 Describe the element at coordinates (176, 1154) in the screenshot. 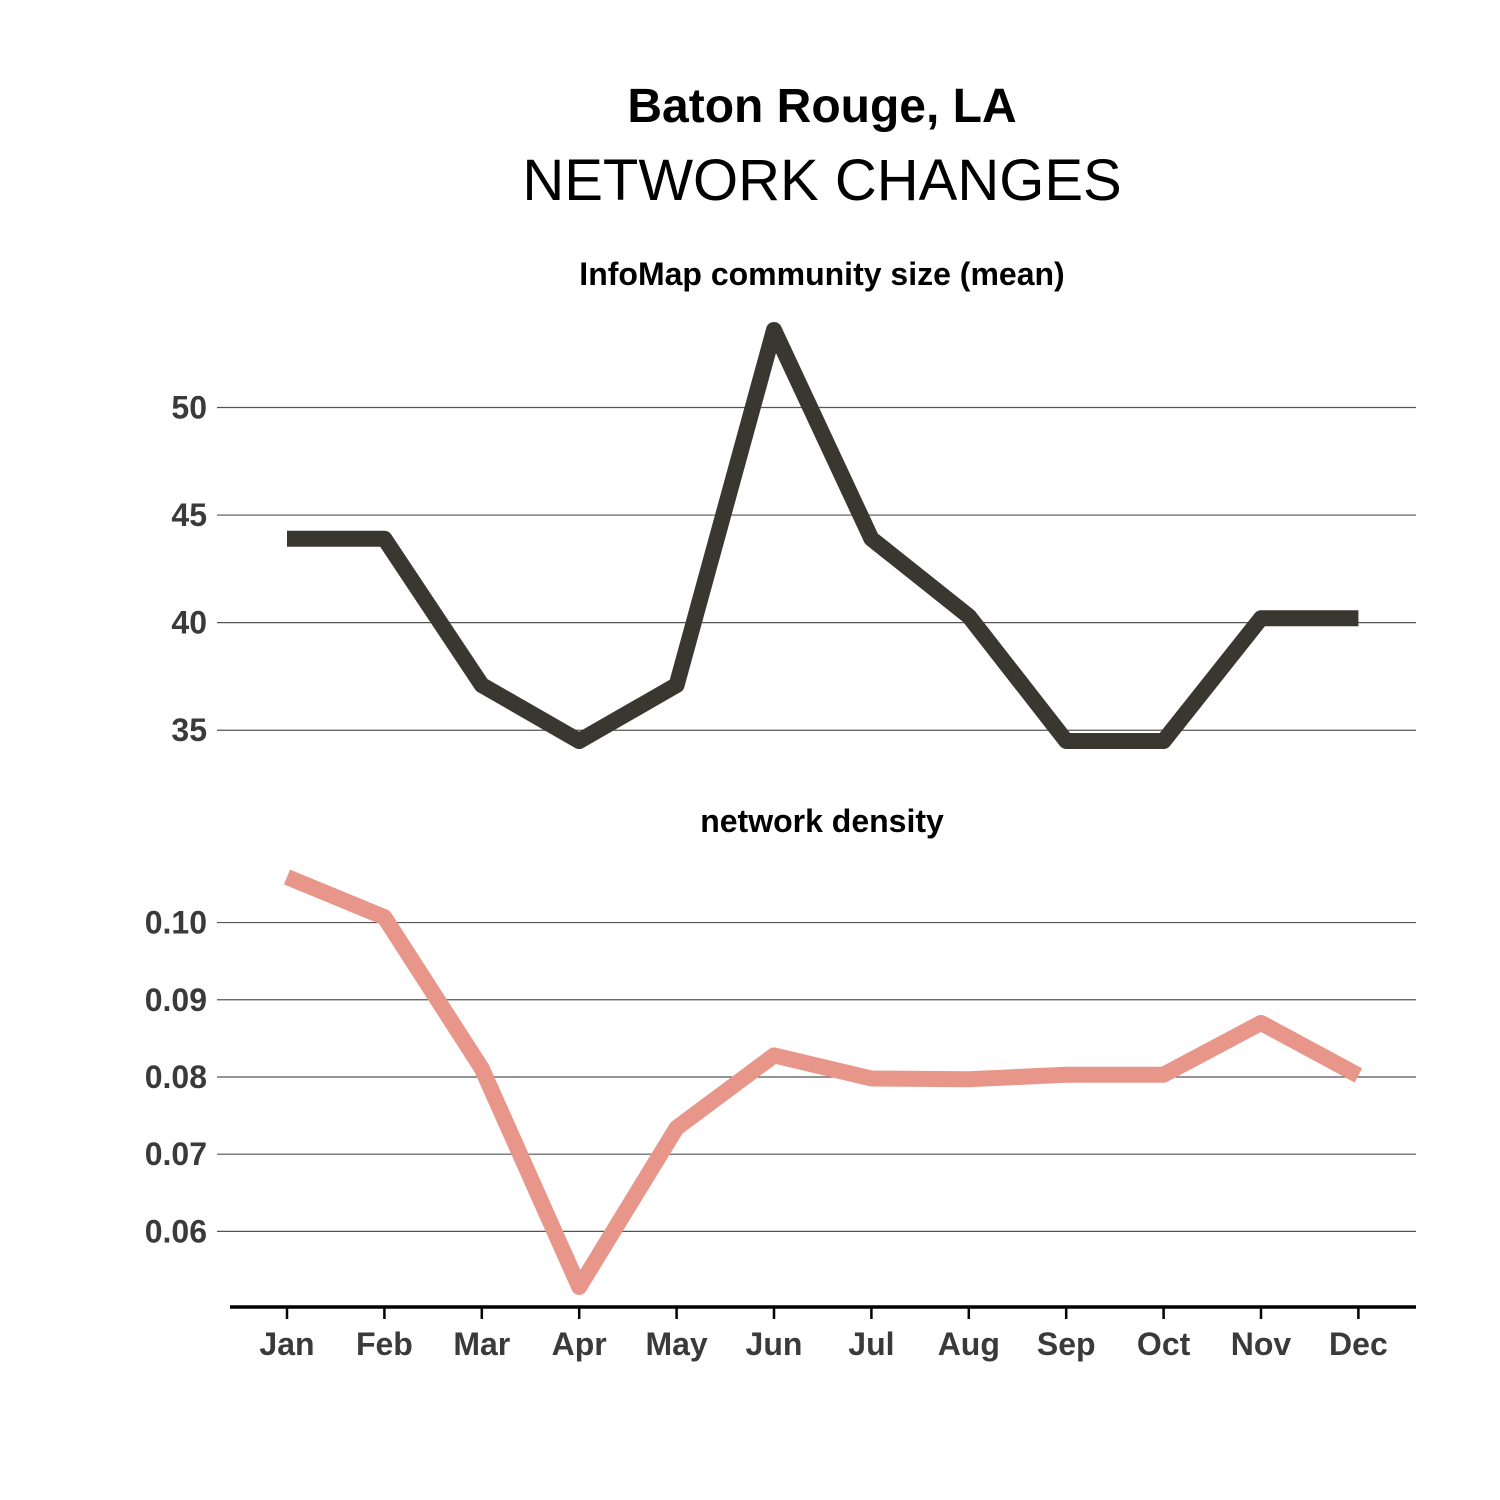

I see `network-density-y-tick-label: 0.07` at that location.